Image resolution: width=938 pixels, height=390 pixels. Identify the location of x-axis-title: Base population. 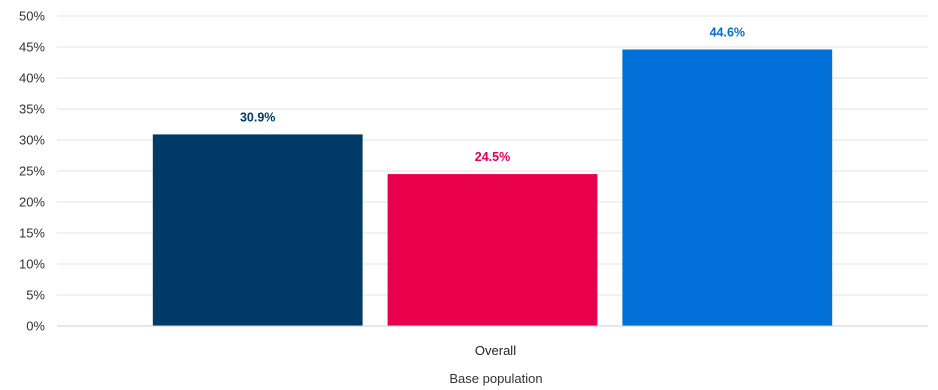
(495, 378).